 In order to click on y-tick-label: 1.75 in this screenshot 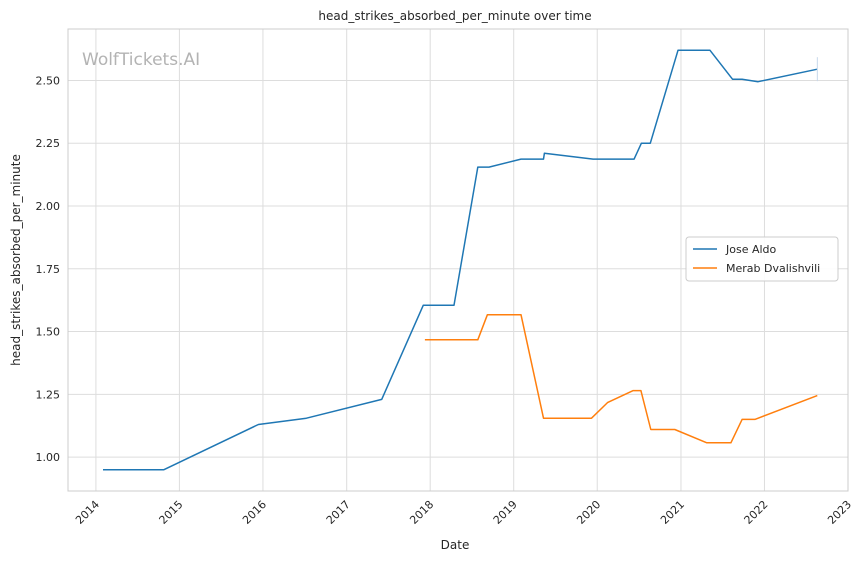, I will do `click(48, 269)`.